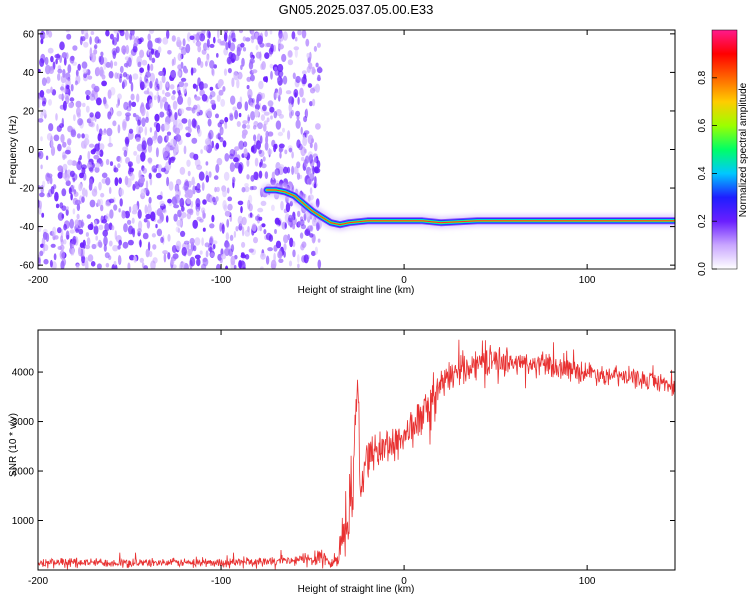 Image resolution: width=750 pixels, height=600 pixels. What do you see at coordinates (29, 73) in the screenshot?
I see `spectrogram-y-tick-label: 40` at bounding box center [29, 73].